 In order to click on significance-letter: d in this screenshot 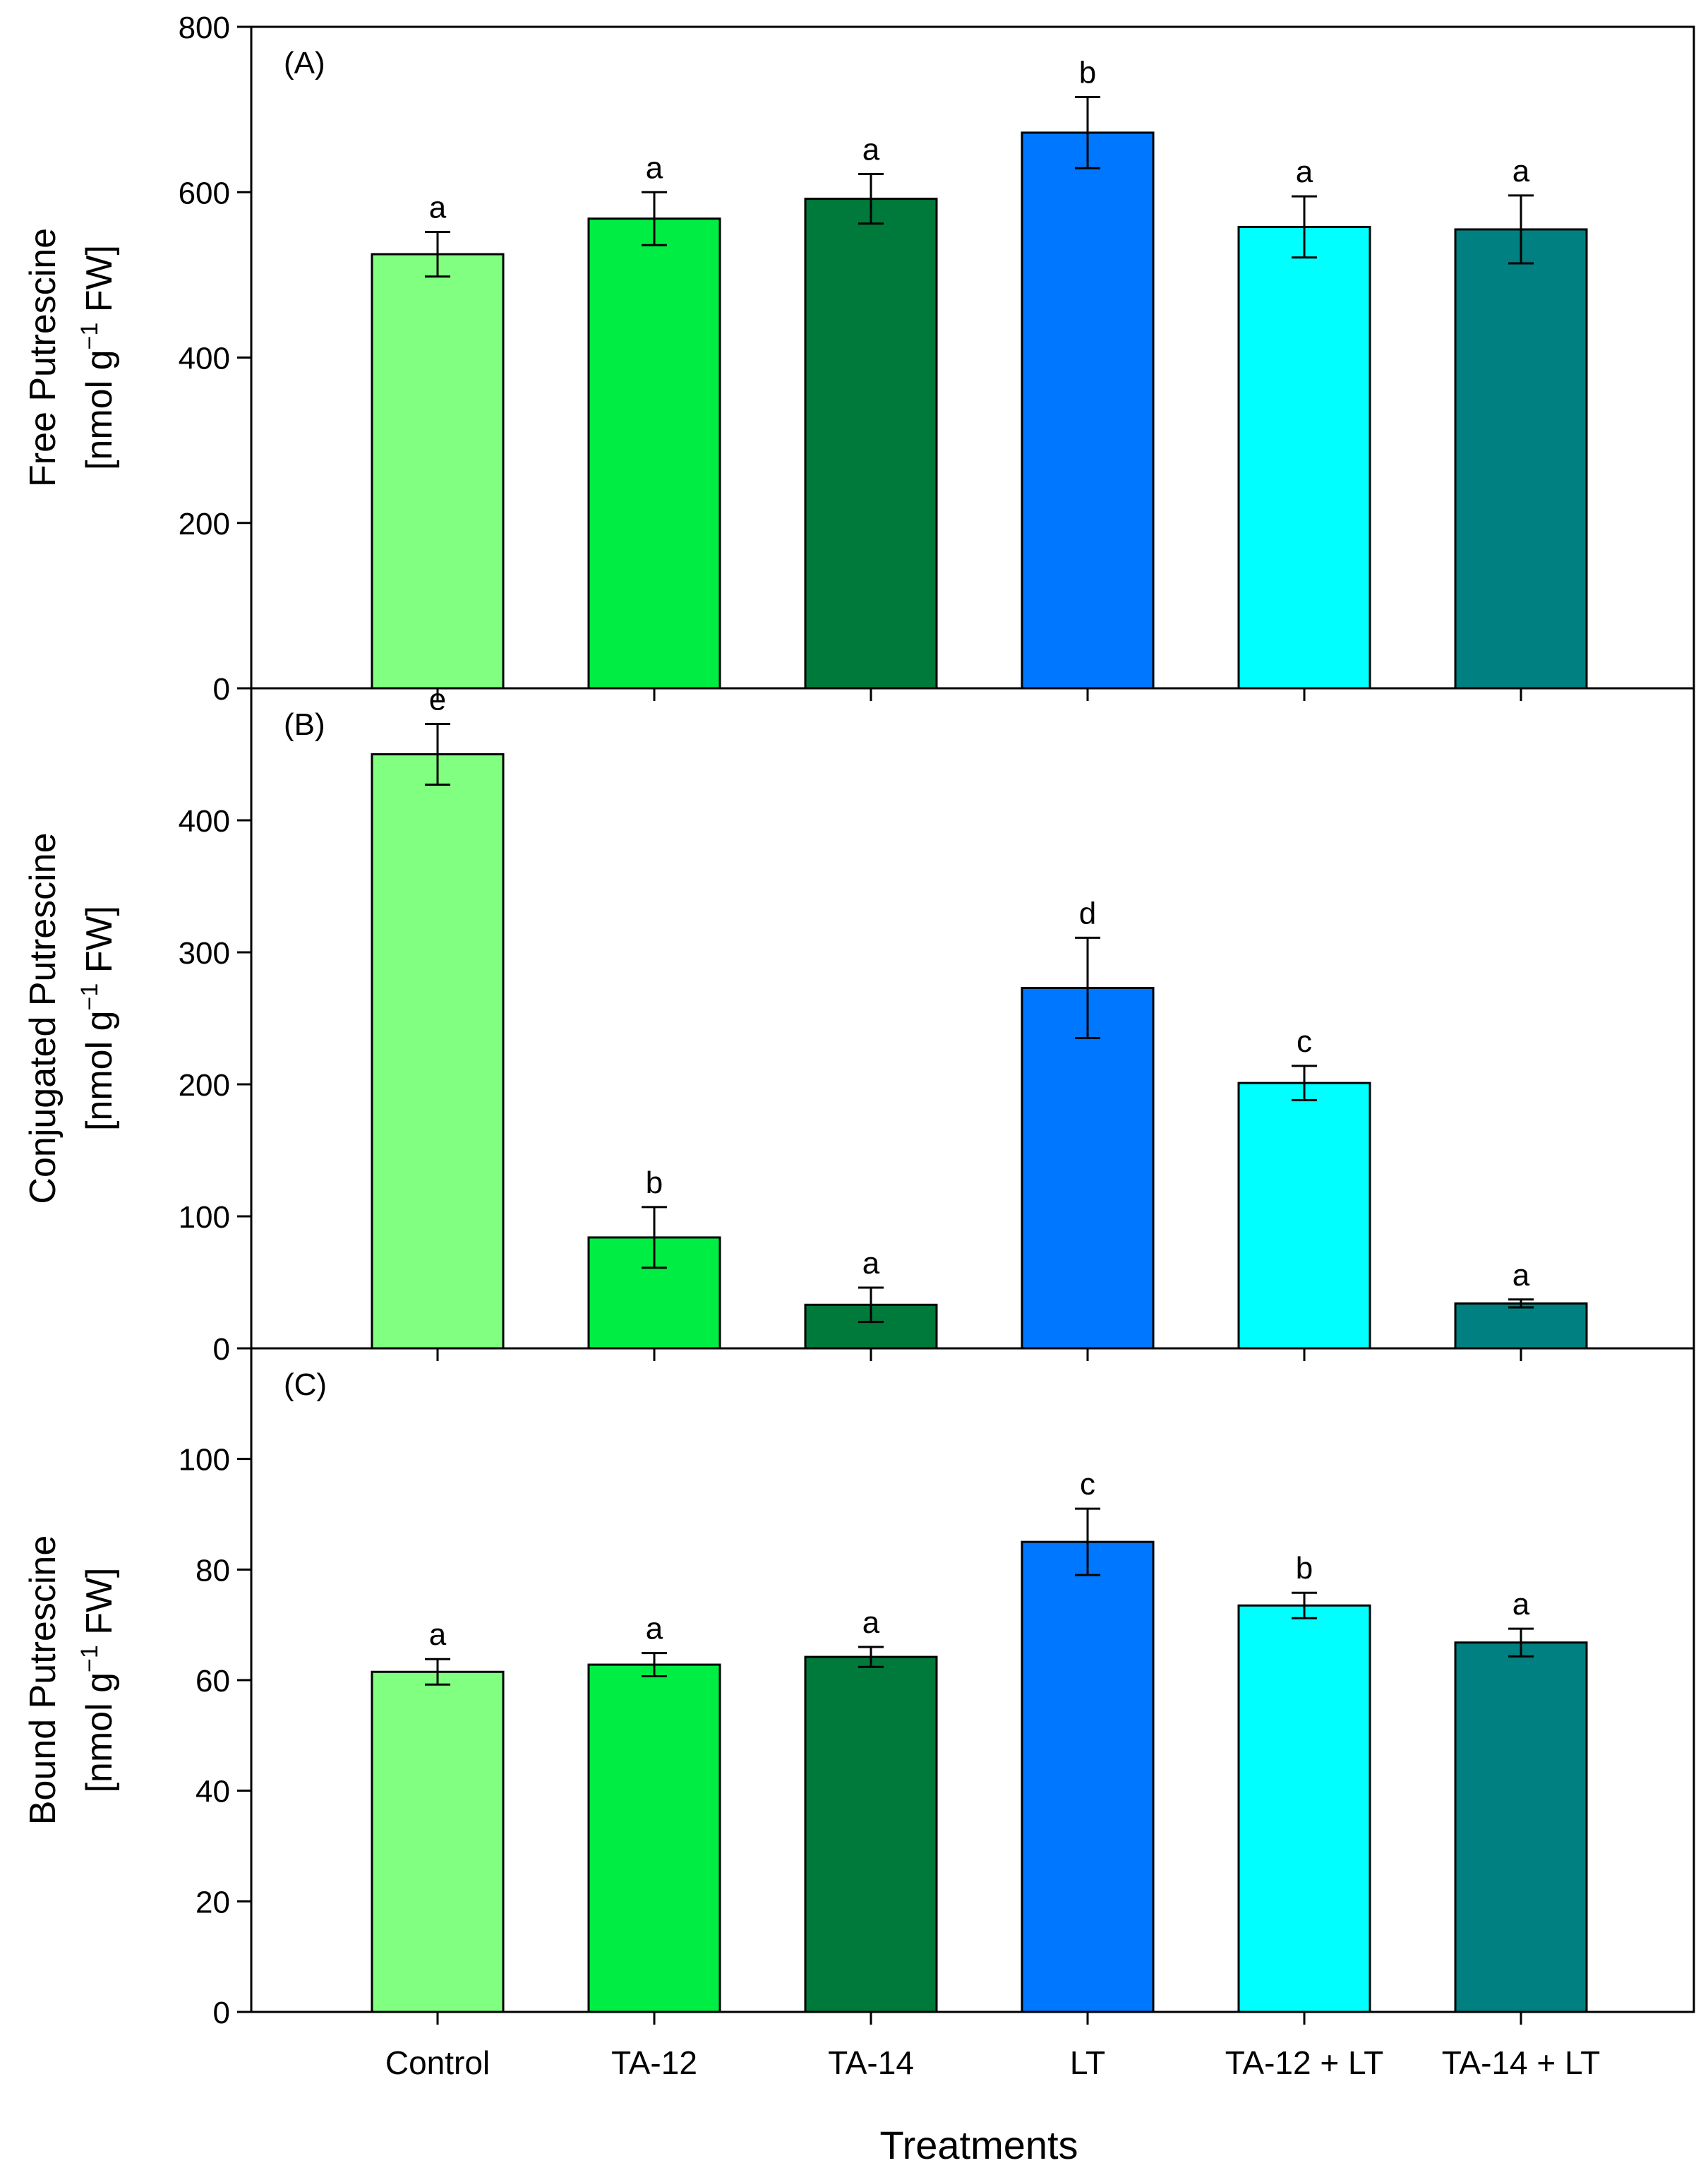, I will do `click(1087, 913)`.